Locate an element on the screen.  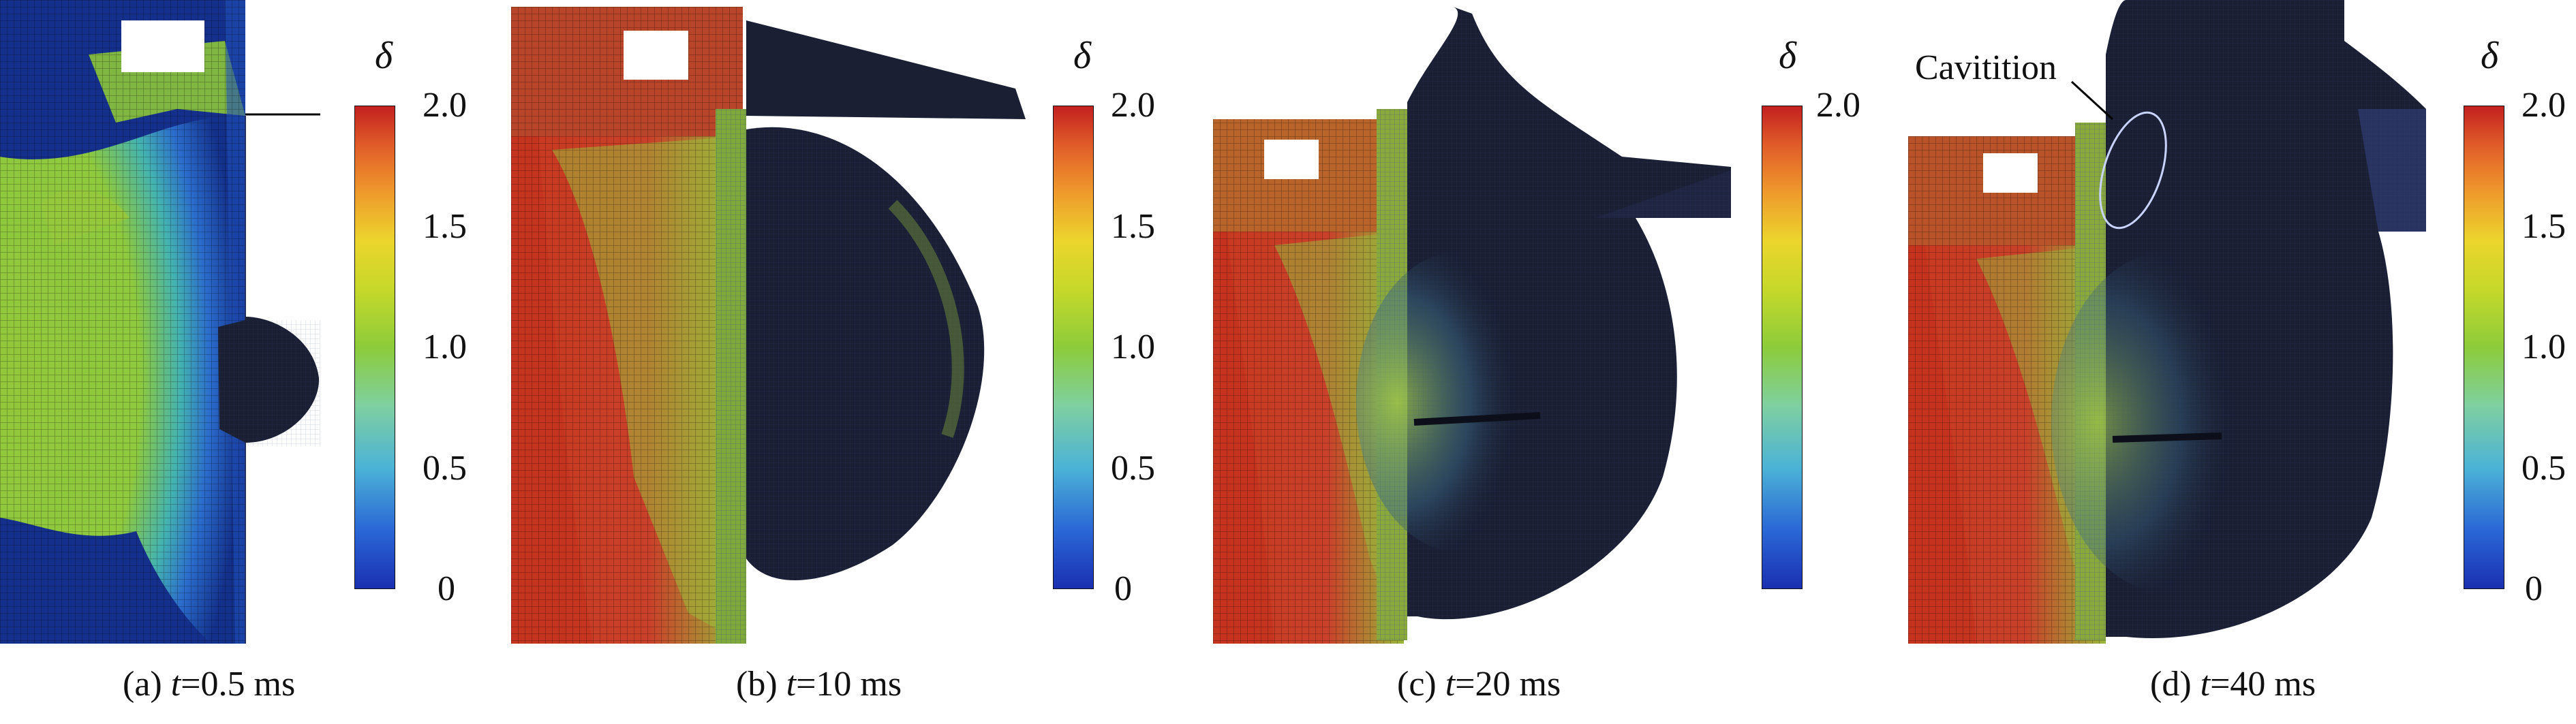
colorbar-a: δ 2.0 1.5 1.0 0.5 0 is located at coordinates (443, 321).